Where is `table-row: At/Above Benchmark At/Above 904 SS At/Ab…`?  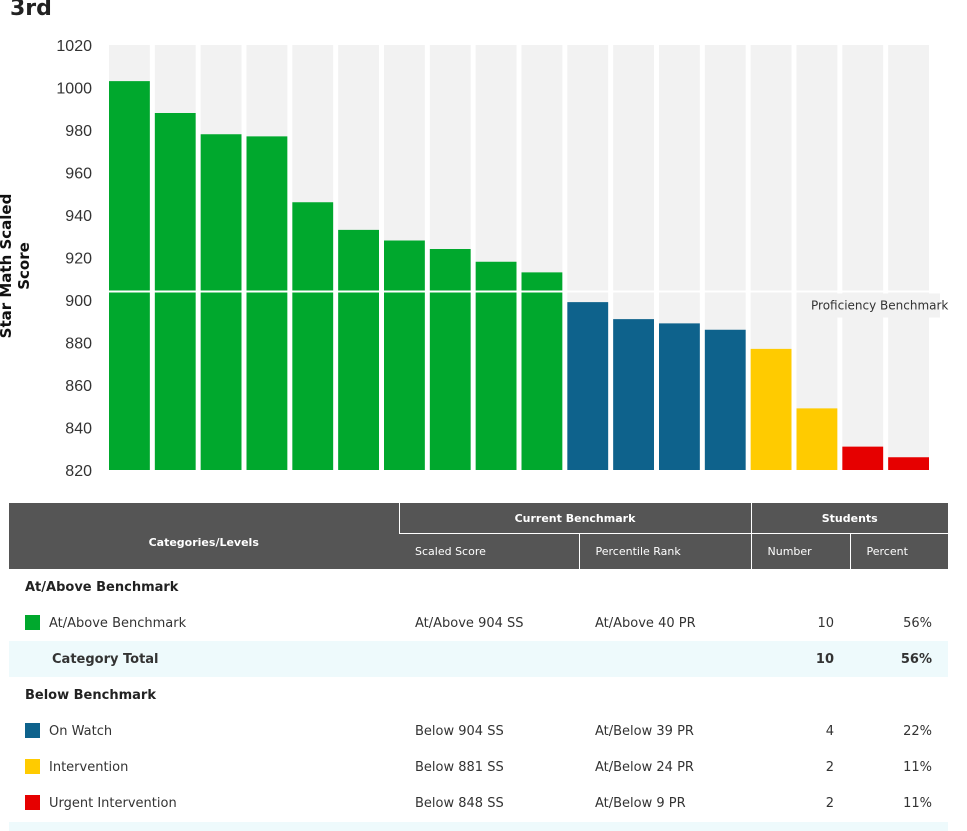 table-row: At/Above Benchmark At/Above 904 SS At/Ab… is located at coordinates (478, 623).